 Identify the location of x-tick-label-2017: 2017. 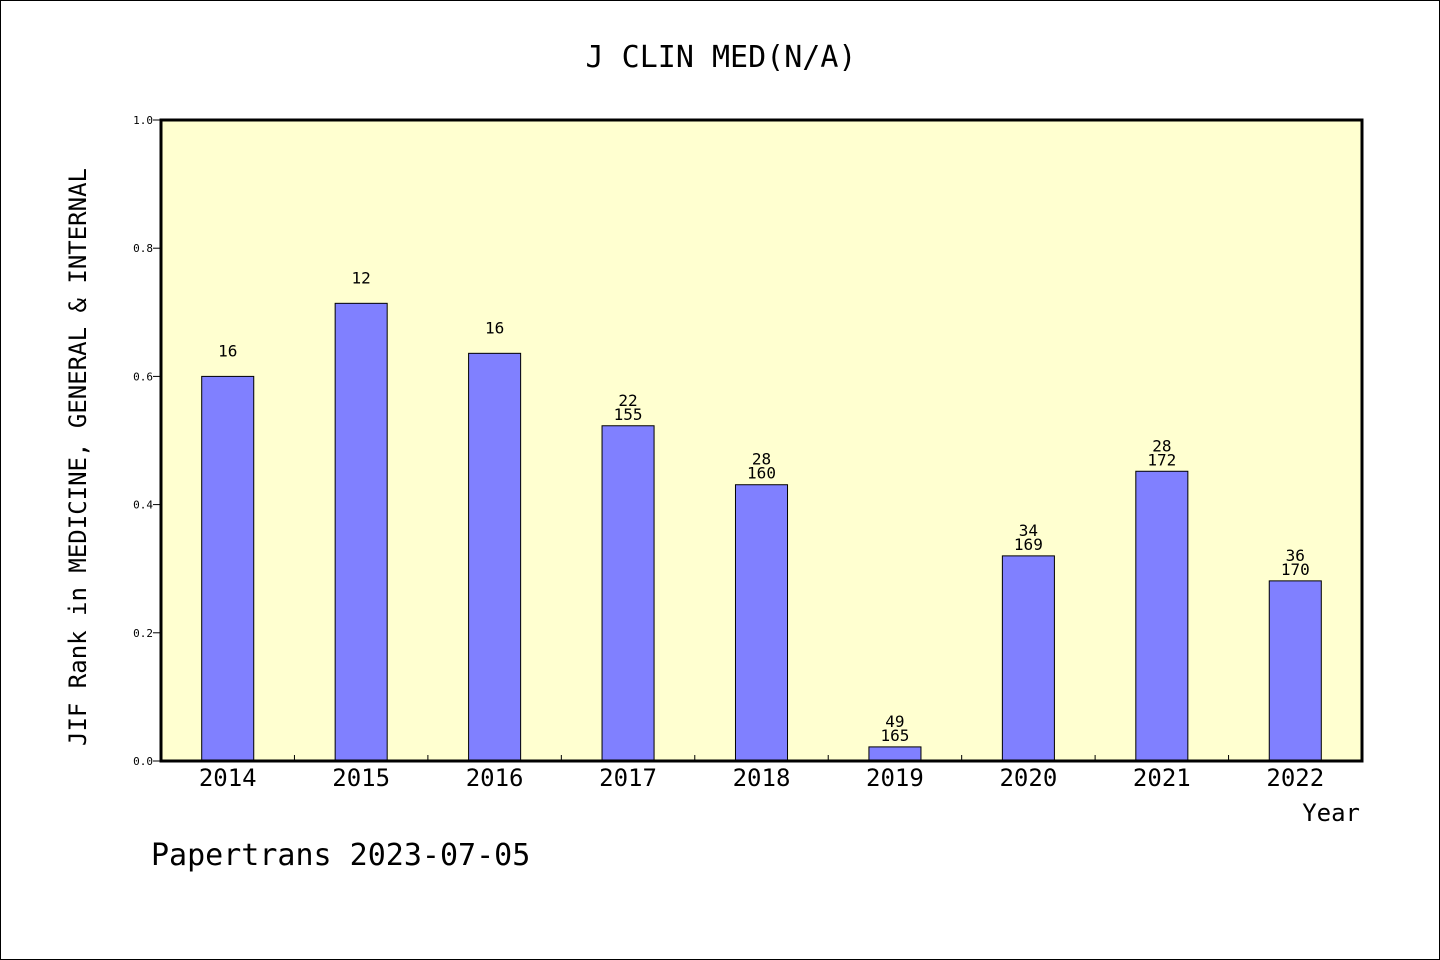
(628, 778).